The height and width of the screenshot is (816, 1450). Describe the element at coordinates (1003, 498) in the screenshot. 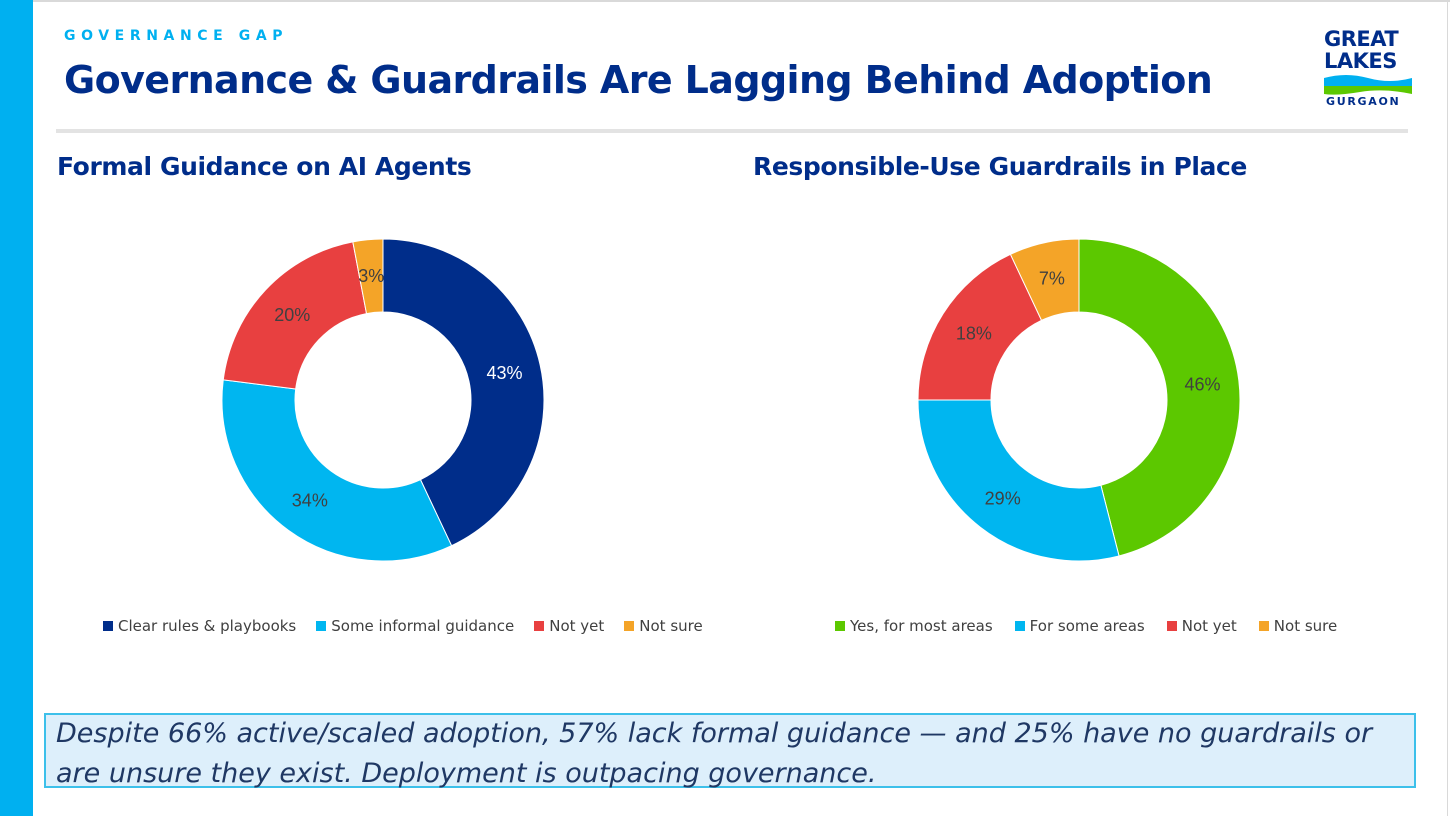

I see `data-label-1-1: 29%` at that location.